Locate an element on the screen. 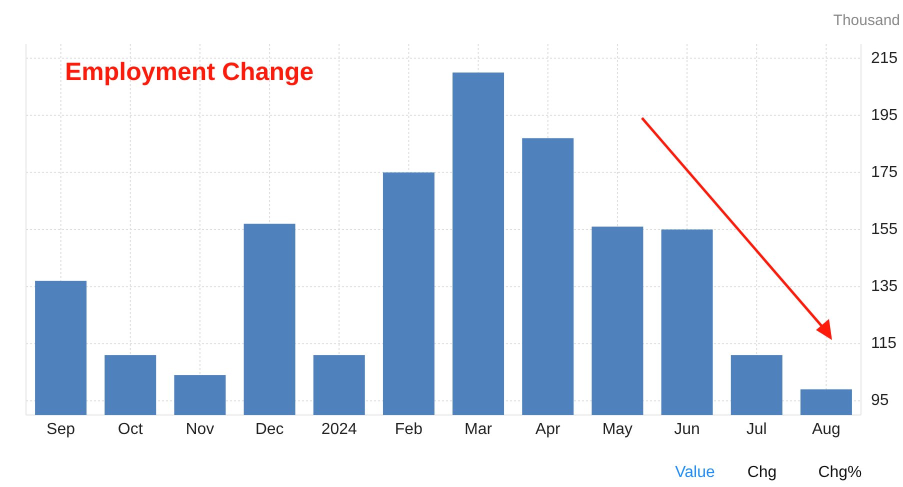 The width and height of the screenshot is (903, 487). y-tick-label: 135 is located at coordinates (884, 287).